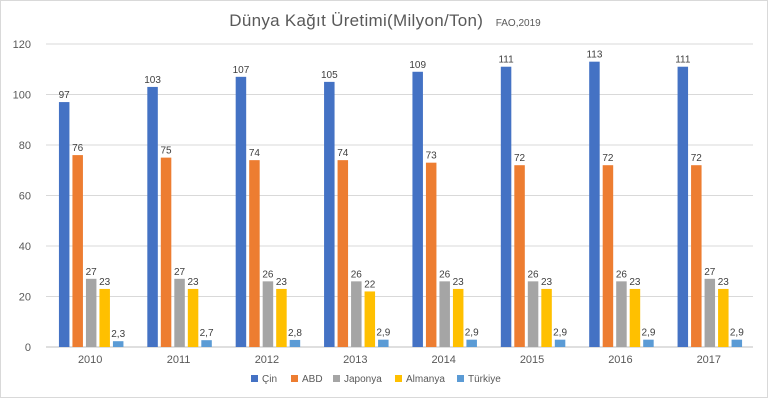 Image resolution: width=770 pixels, height=400 pixels. What do you see at coordinates (25, 247) in the screenshot?
I see `y-tick-label: 40` at bounding box center [25, 247].